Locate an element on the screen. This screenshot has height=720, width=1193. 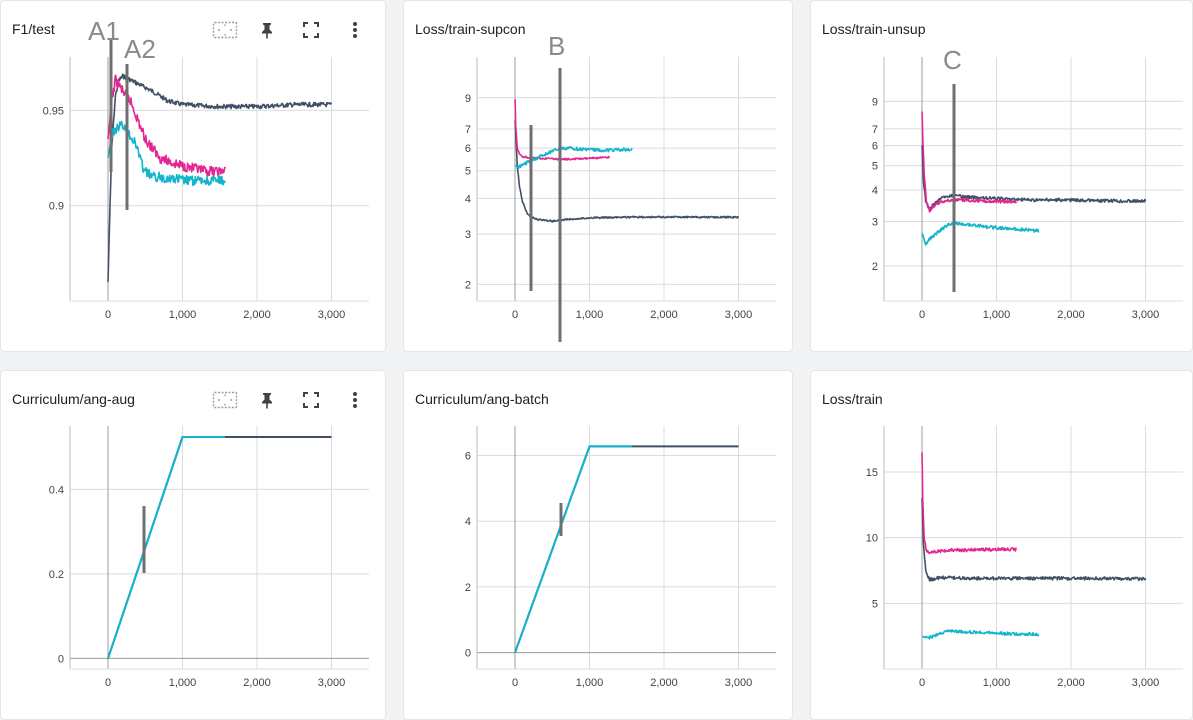
annotation-a1: A1 is located at coordinates (104, 31).